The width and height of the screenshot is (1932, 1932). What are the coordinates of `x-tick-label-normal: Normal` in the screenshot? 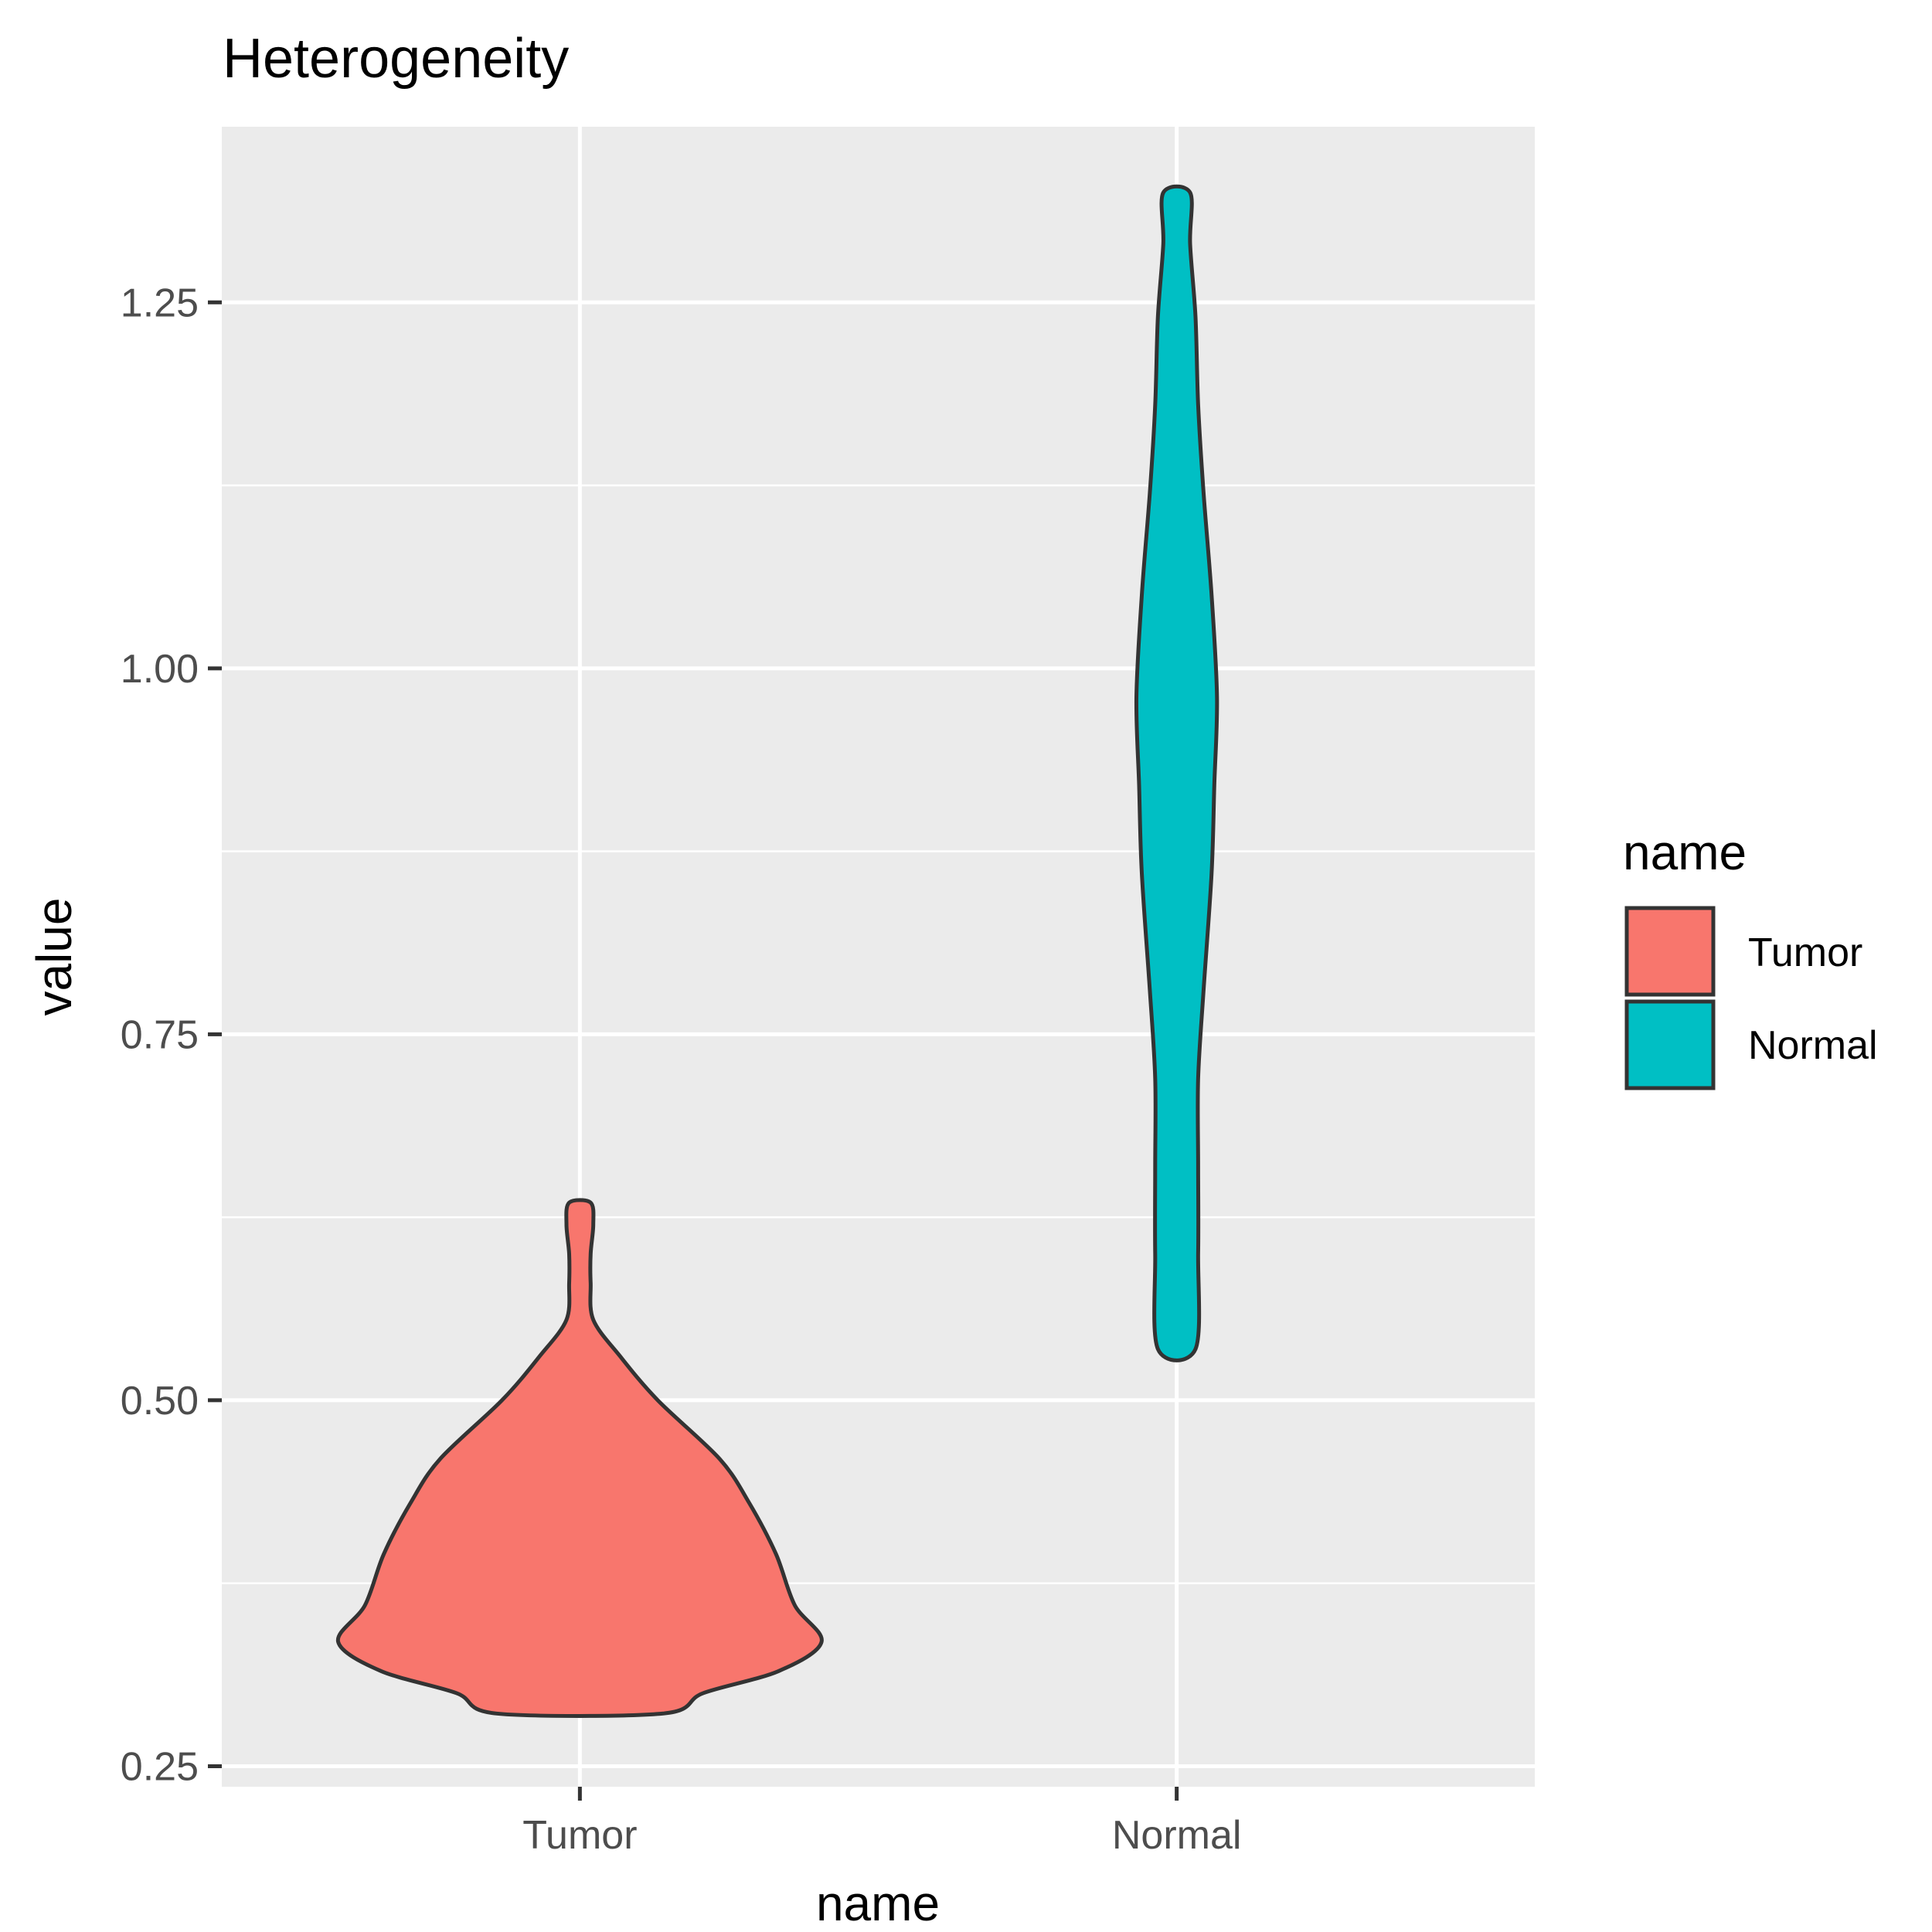 It's located at (1177, 1836).